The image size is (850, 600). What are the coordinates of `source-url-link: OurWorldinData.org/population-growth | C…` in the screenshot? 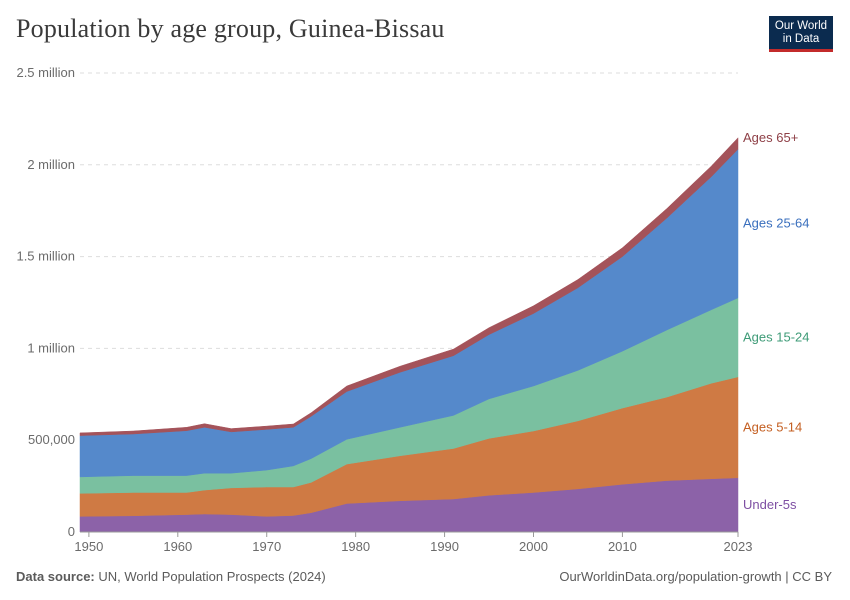 It's located at (695, 576).